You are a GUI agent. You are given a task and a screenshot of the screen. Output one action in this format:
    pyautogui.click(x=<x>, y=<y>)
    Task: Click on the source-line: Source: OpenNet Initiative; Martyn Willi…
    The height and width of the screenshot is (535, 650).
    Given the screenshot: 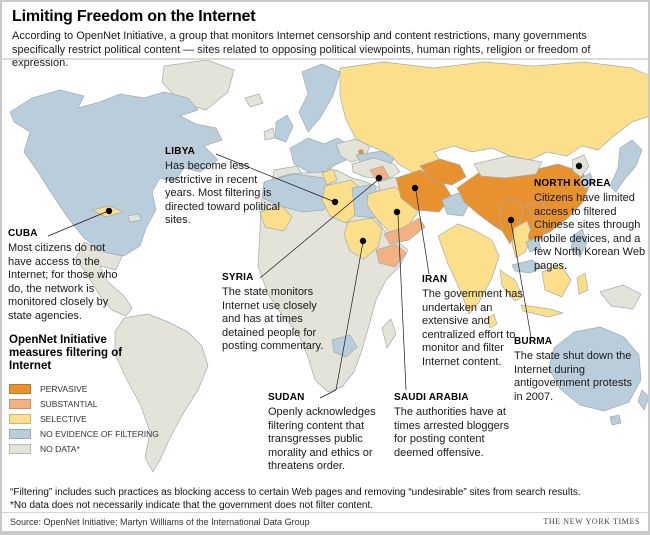 What is the action you would take?
    pyautogui.click(x=160, y=522)
    